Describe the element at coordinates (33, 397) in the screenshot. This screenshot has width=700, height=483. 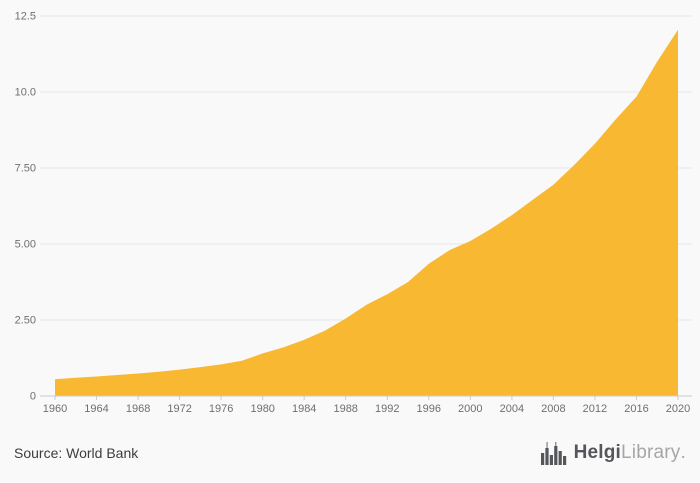
I see `svg-text: 0` at that location.